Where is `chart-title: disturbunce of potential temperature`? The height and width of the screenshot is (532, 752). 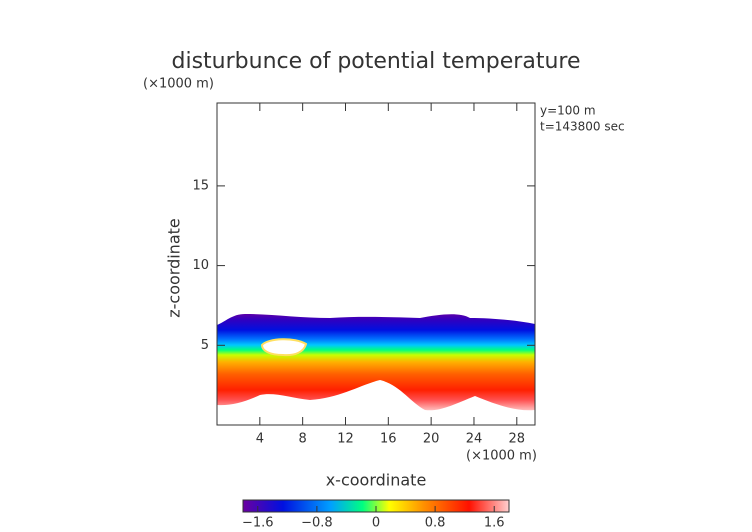 chart-title: disturbunce of potential temperature is located at coordinates (376, 61).